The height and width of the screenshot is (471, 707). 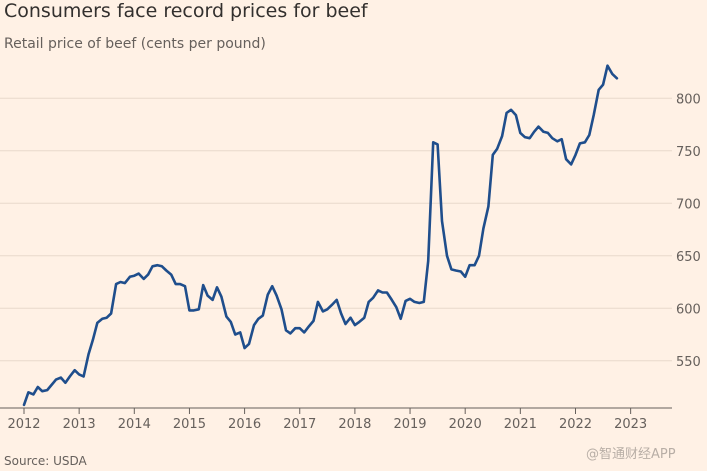 What do you see at coordinates (688, 231) in the screenshot?
I see `y-axis: 550 600 650 700 750 800` at bounding box center [688, 231].